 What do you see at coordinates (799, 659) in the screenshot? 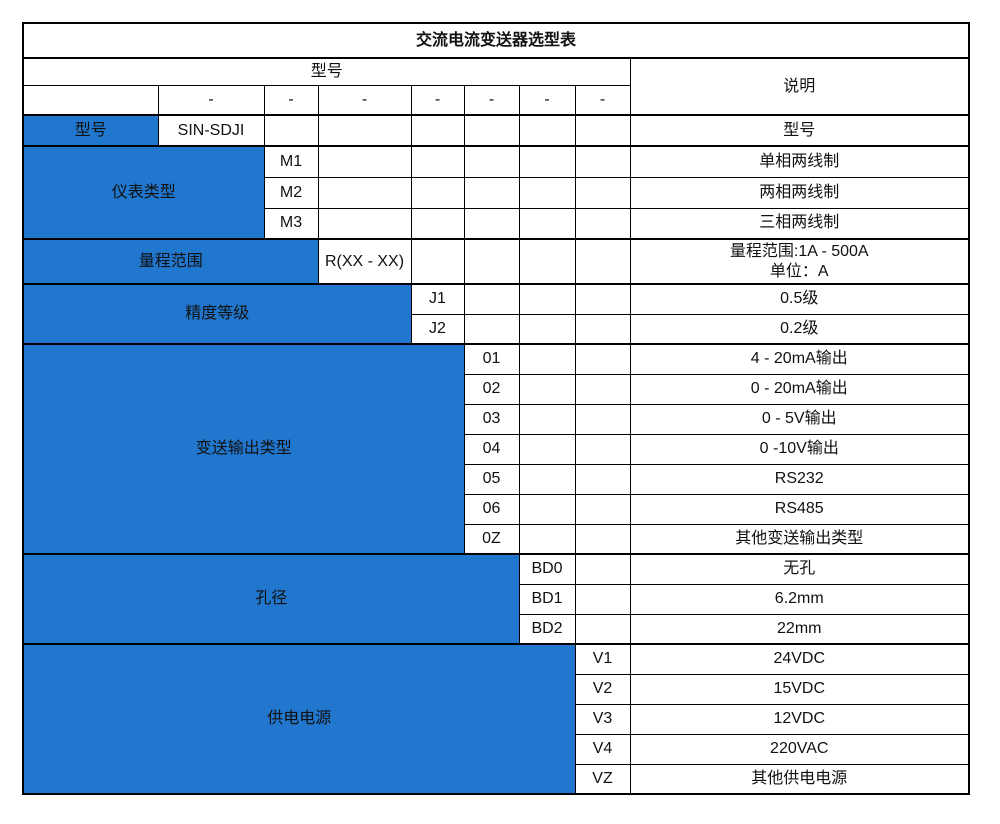
I see `desc-cell-v1: 24VDC` at bounding box center [799, 659].